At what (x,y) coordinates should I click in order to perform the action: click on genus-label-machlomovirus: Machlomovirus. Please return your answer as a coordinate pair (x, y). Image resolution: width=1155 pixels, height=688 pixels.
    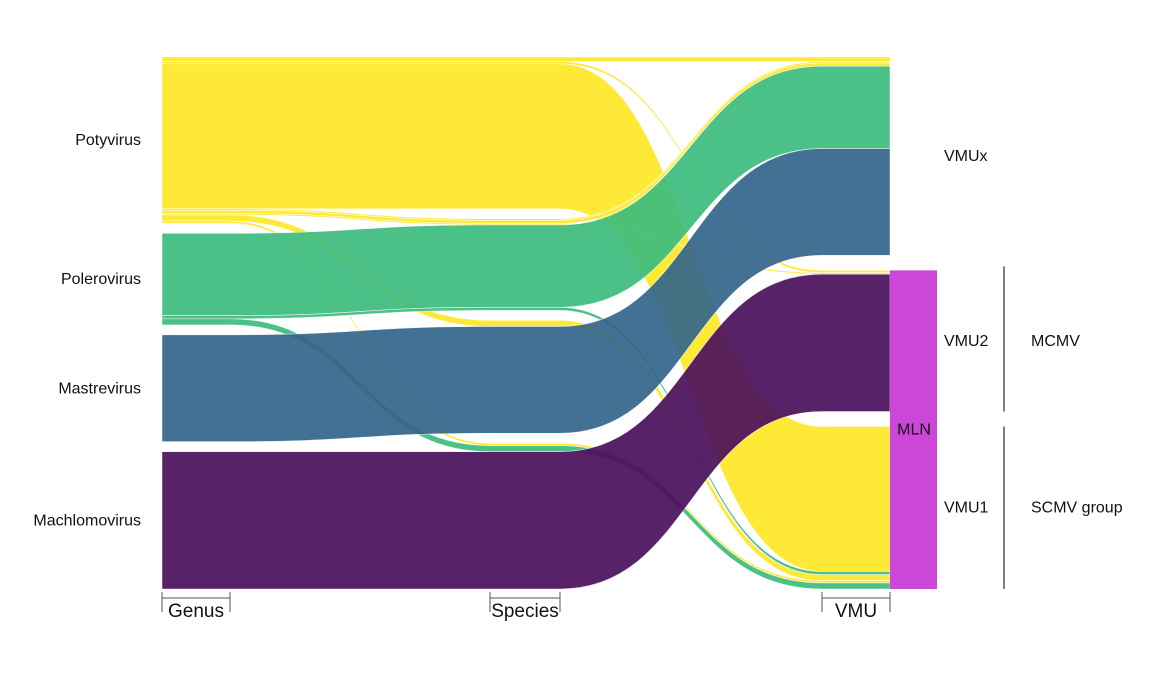
    Looking at the image, I should click on (87, 520).